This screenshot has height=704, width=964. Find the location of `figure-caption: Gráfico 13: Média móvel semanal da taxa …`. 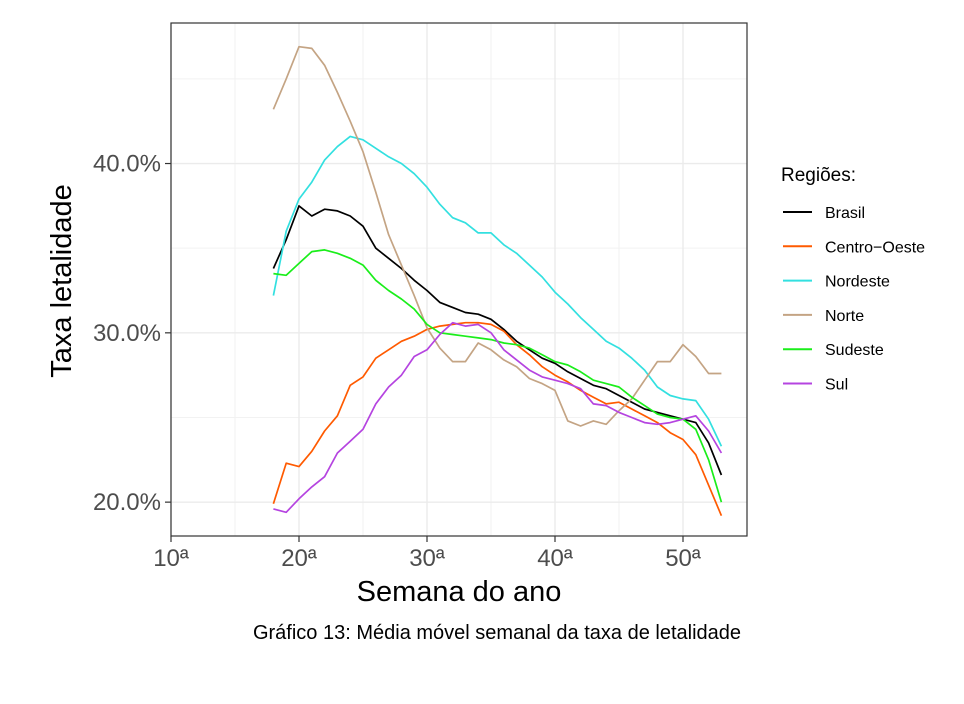

figure-caption: Gráfico 13: Média móvel semanal da taxa … is located at coordinates (497, 633).